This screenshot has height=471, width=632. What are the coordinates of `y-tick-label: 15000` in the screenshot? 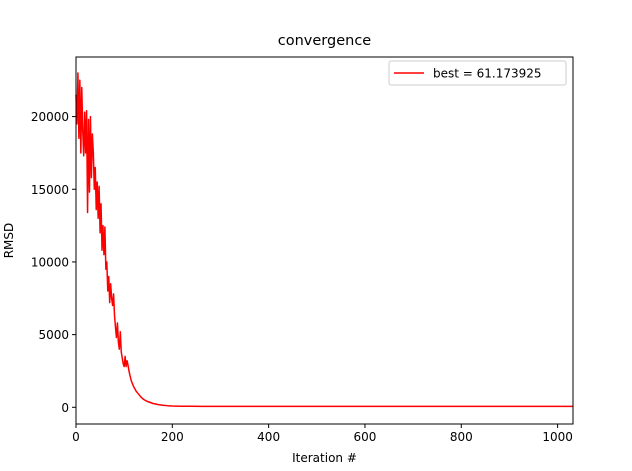 It's located at (50, 190).